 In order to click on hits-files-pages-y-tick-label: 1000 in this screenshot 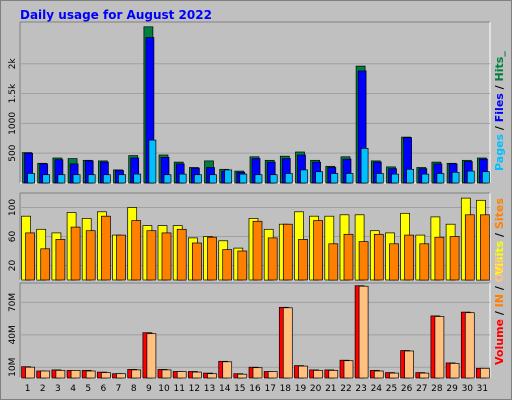, I will do `click(13, 123)`.